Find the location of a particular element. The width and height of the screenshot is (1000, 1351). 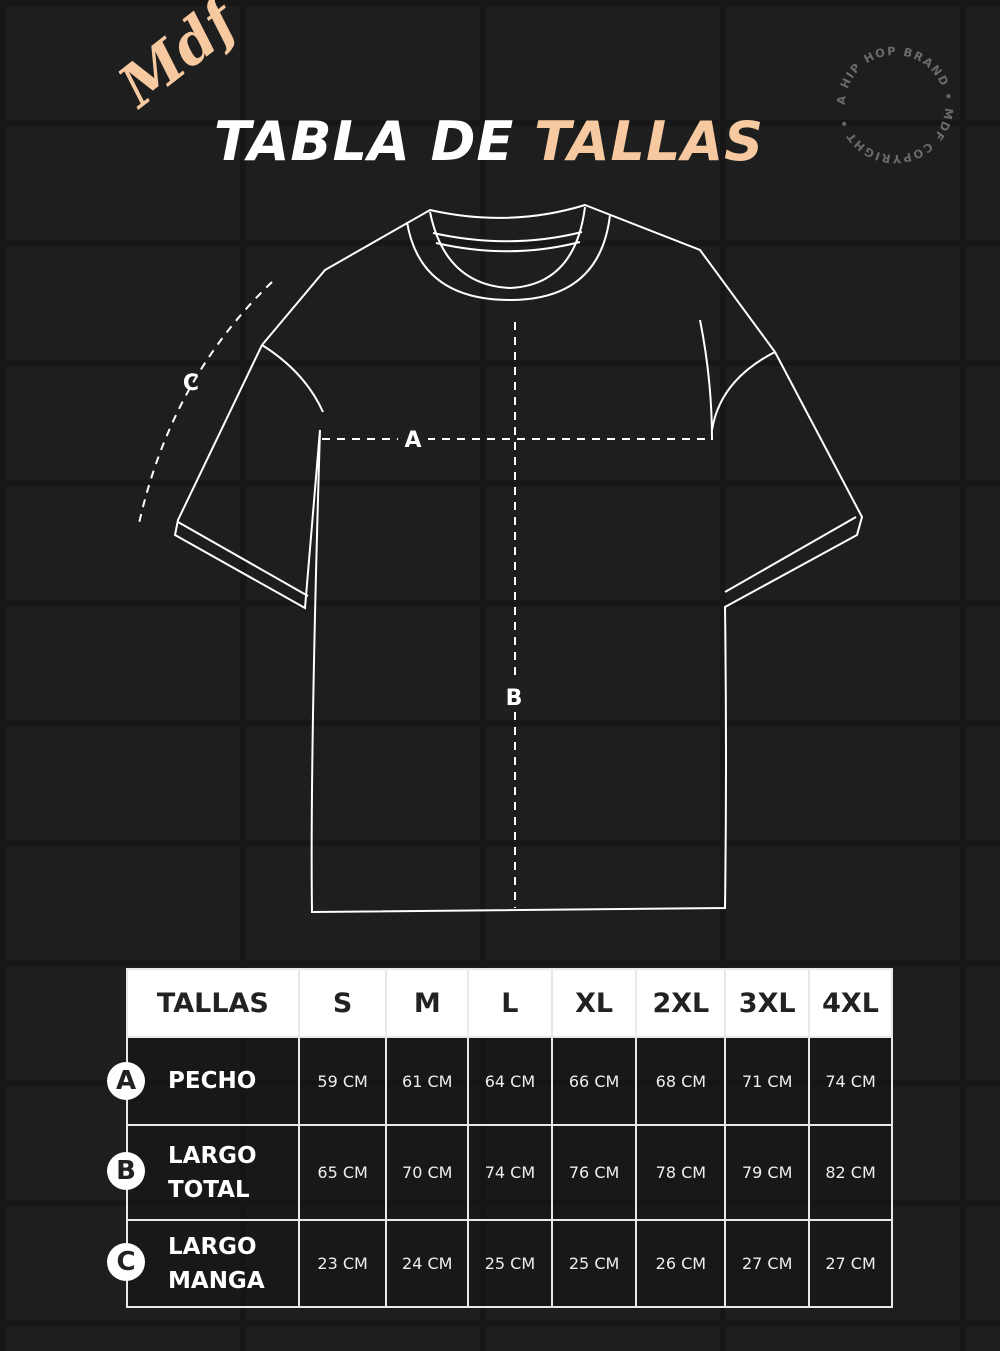

table-cell: 78 CM is located at coordinates (681, 1172).